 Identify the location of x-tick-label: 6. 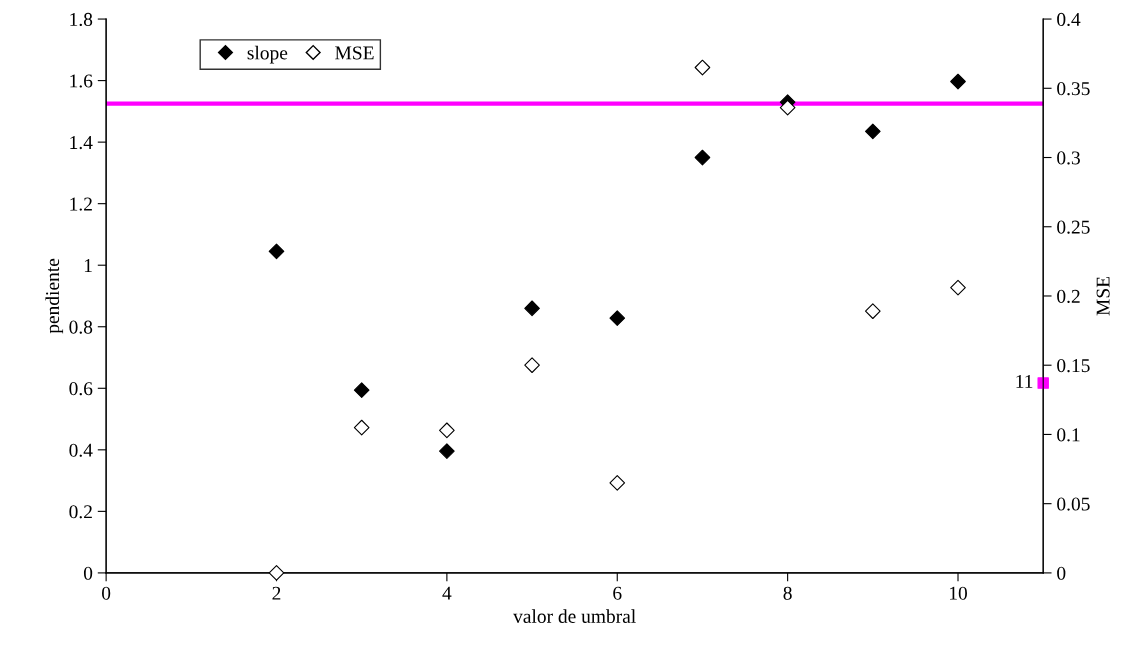
(617, 593).